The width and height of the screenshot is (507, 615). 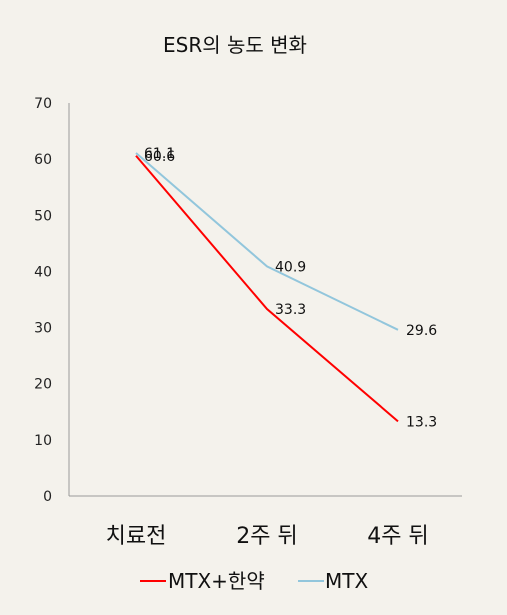 I want to click on legend-label: MTX, so click(x=346, y=581).